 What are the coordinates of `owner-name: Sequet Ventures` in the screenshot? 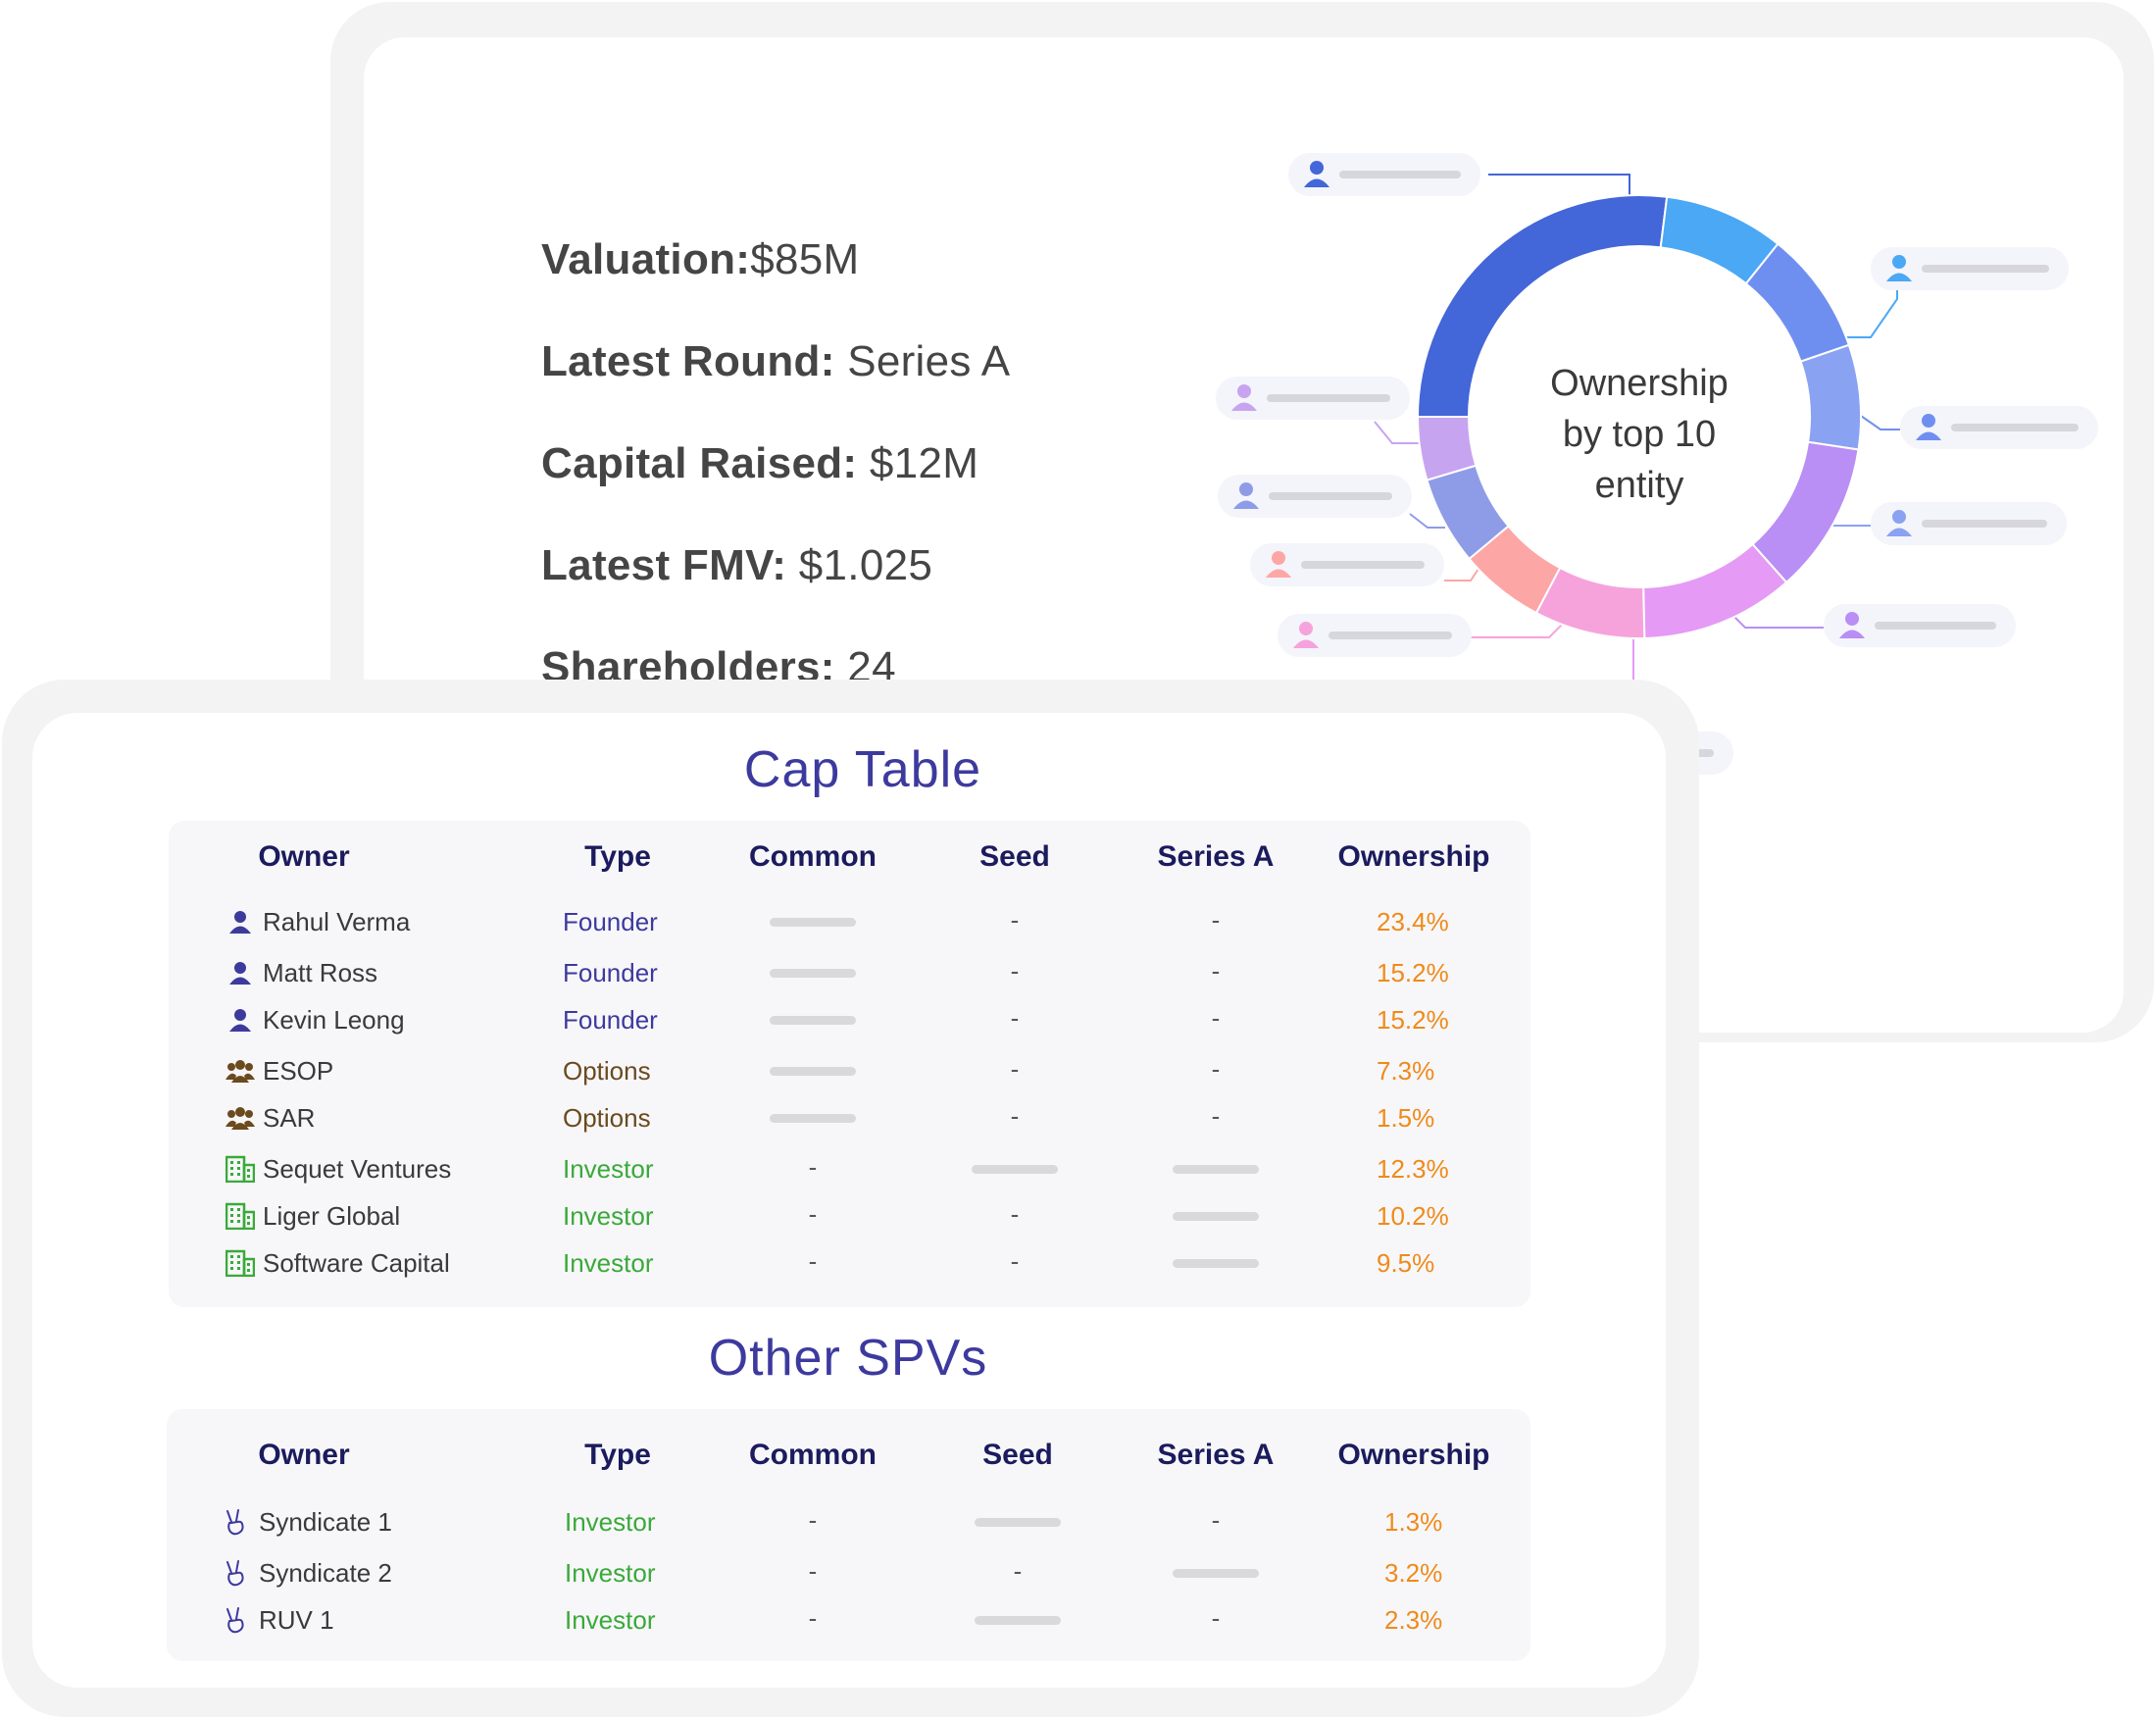 It's located at (357, 1169).